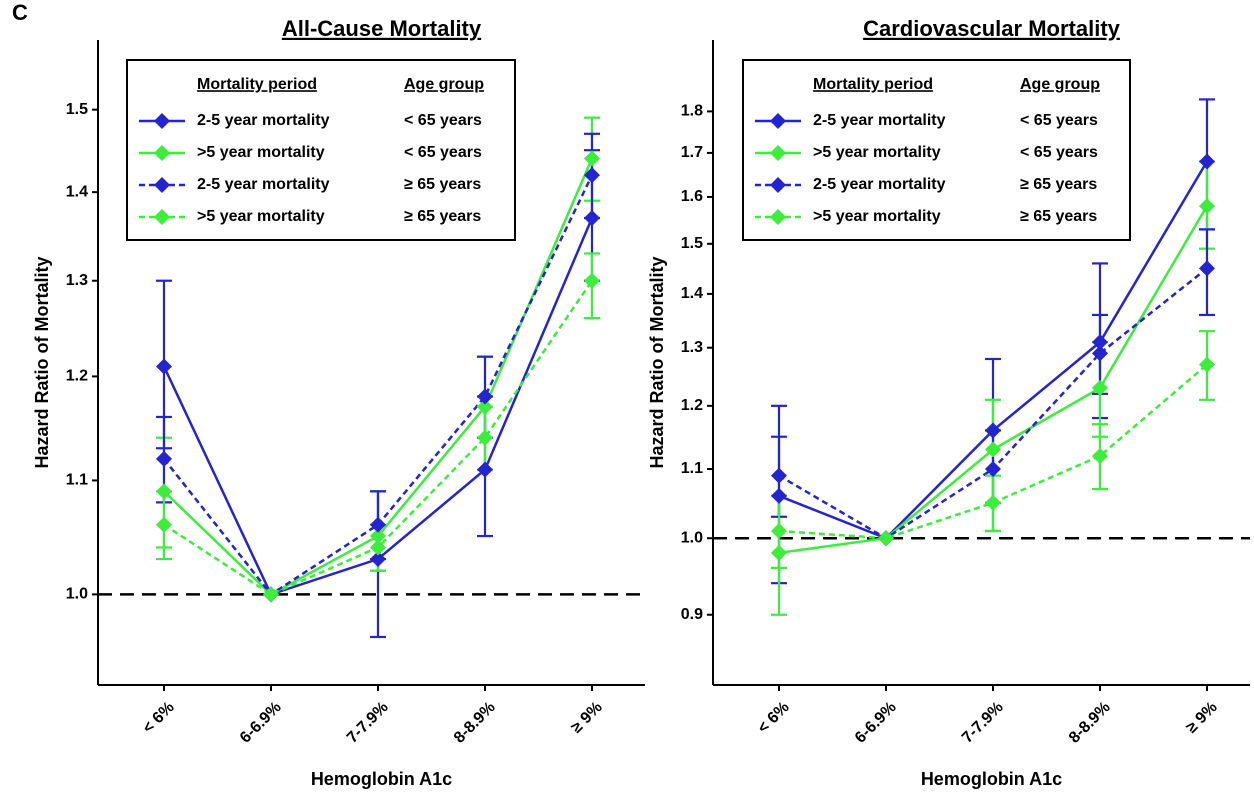 The height and width of the screenshot is (798, 1254). I want to click on panel-label: C, so click(20, 12).